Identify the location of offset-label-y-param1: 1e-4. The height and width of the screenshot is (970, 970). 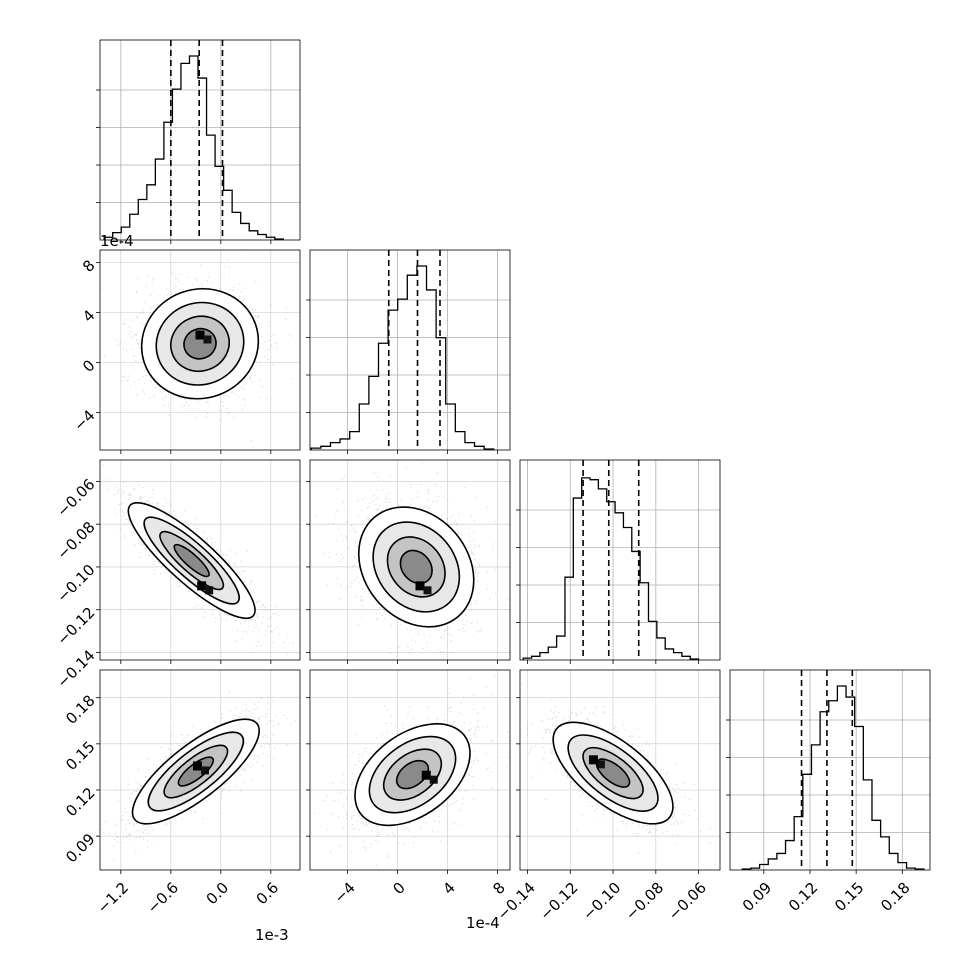
(117, 241).